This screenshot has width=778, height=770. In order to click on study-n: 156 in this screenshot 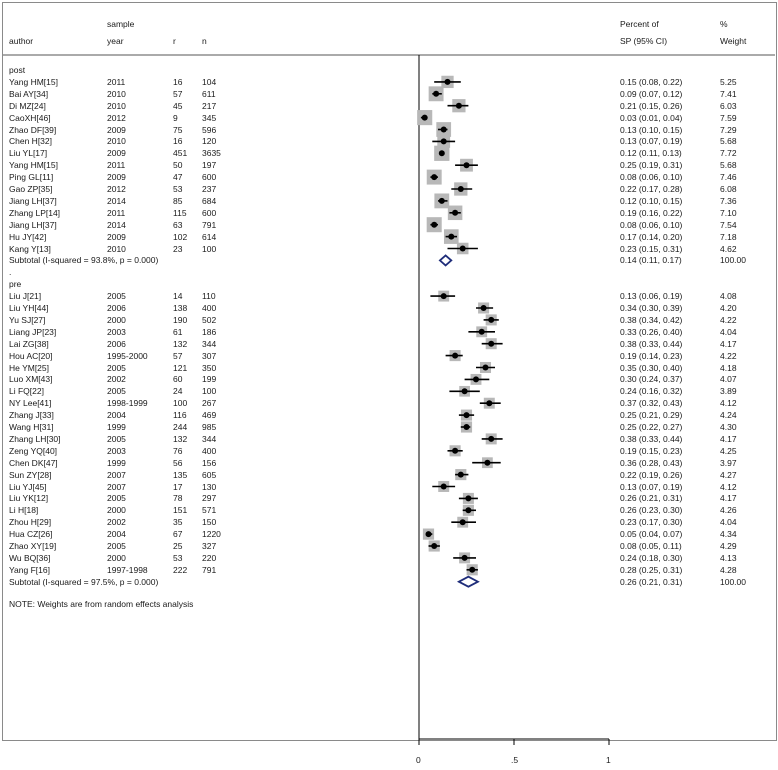, I will do `click(209, 462)`.